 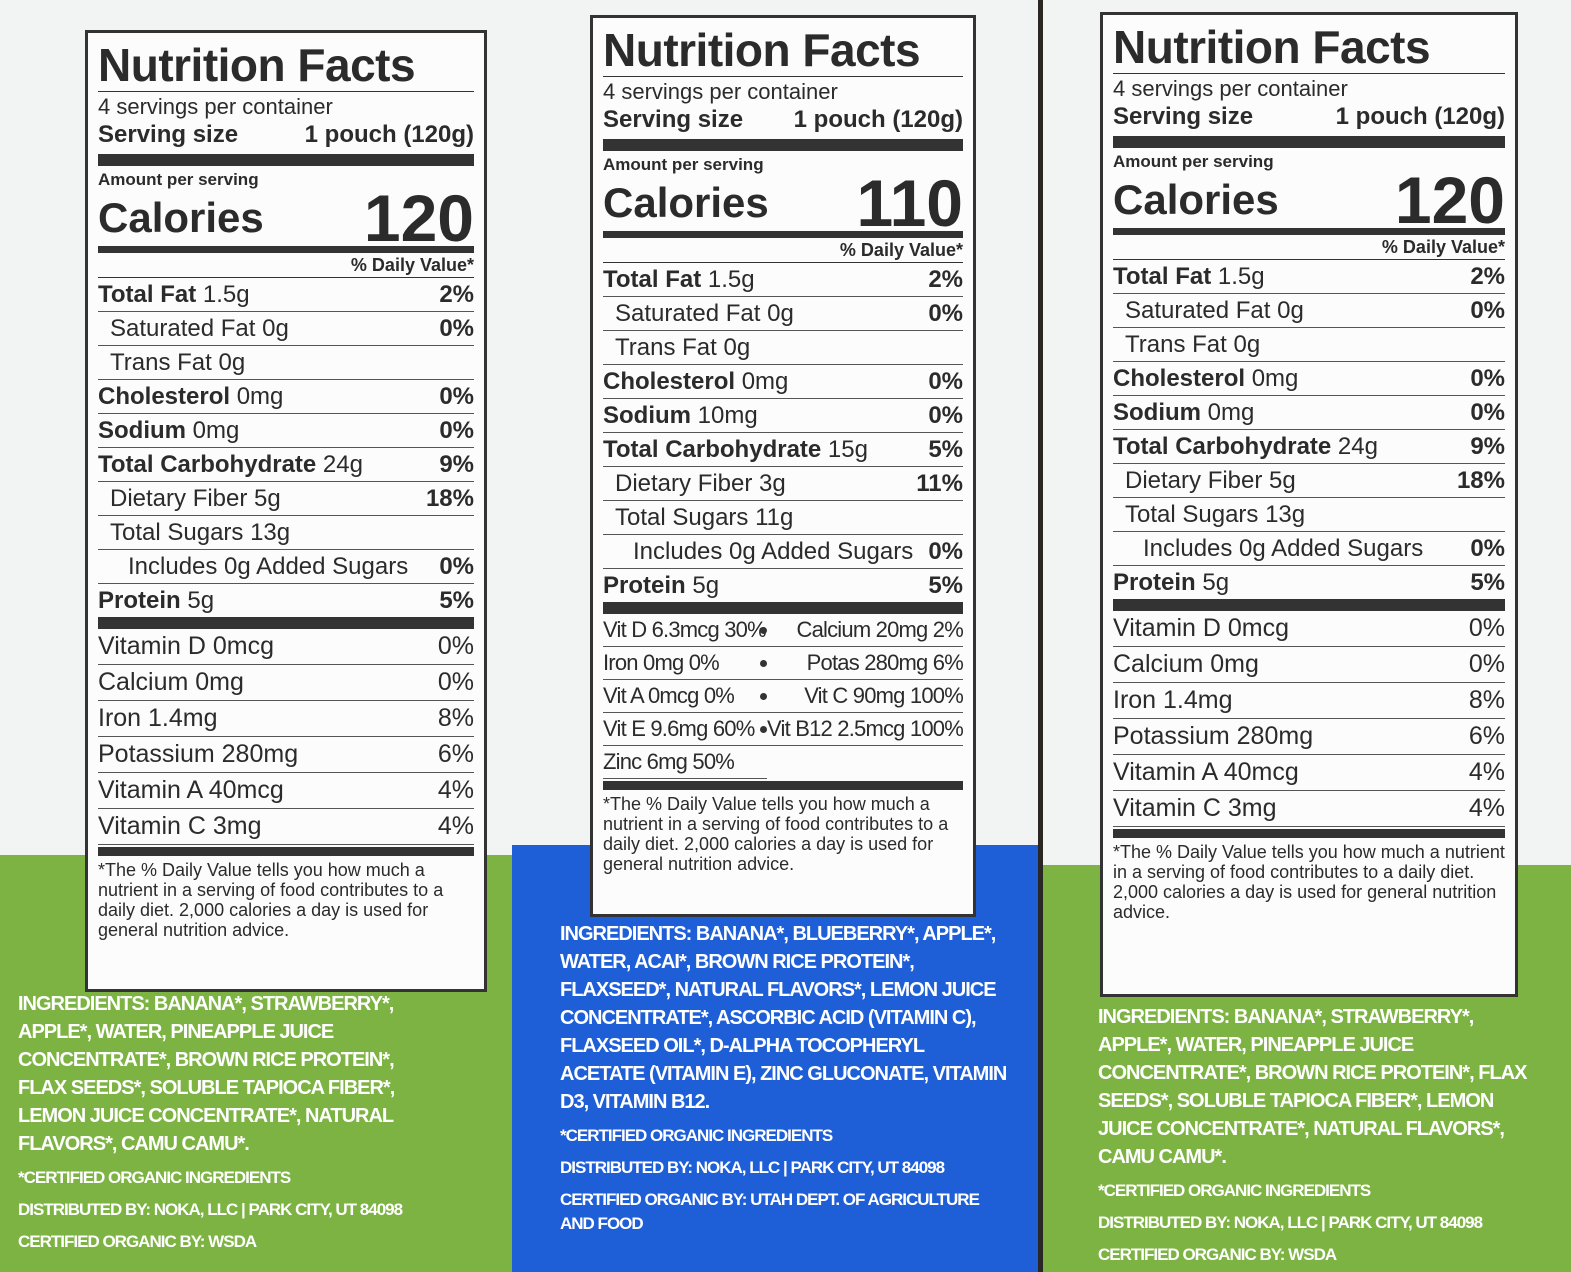 What do you see at coordinates (191, 790) in the screenshot?
I see `vitamin-name: Vitamin A 40mcg` at bounding box center [191, 790].